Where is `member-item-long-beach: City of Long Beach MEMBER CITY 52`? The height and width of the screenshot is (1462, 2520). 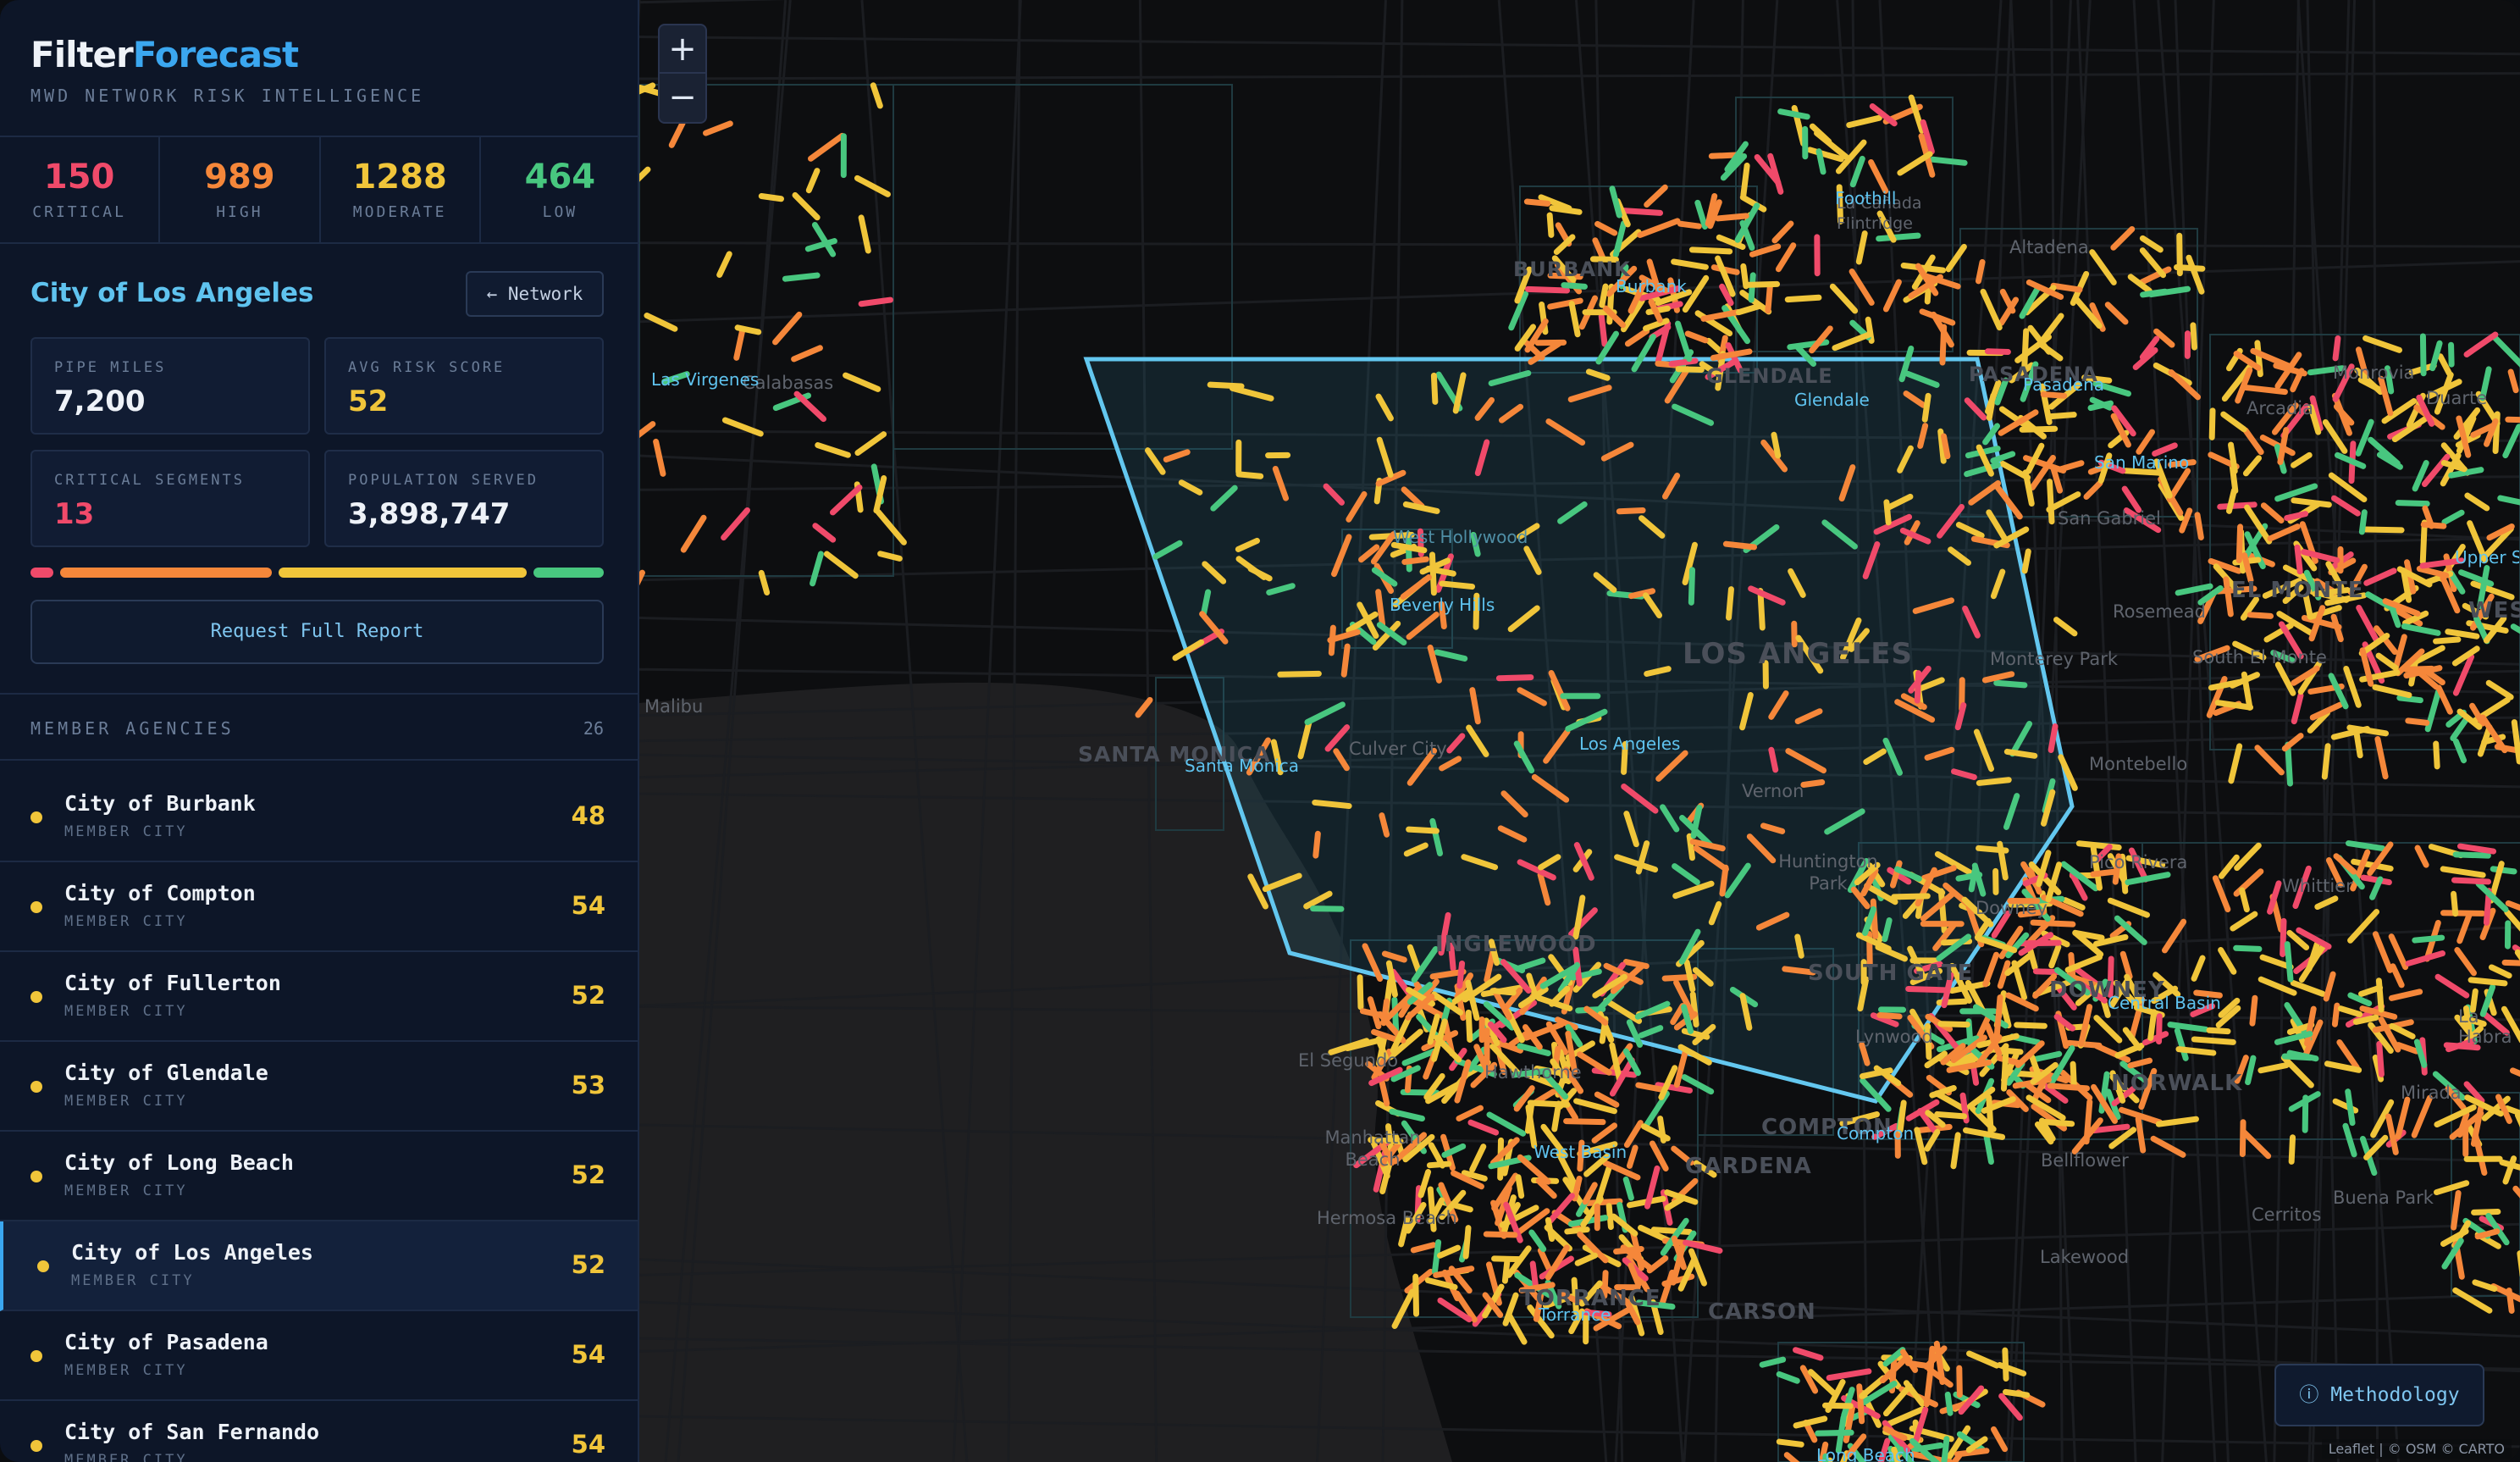 member-item-long-beach: City of Long Beach MEMBER CITY 52 is located at coordinates (319, 1176).